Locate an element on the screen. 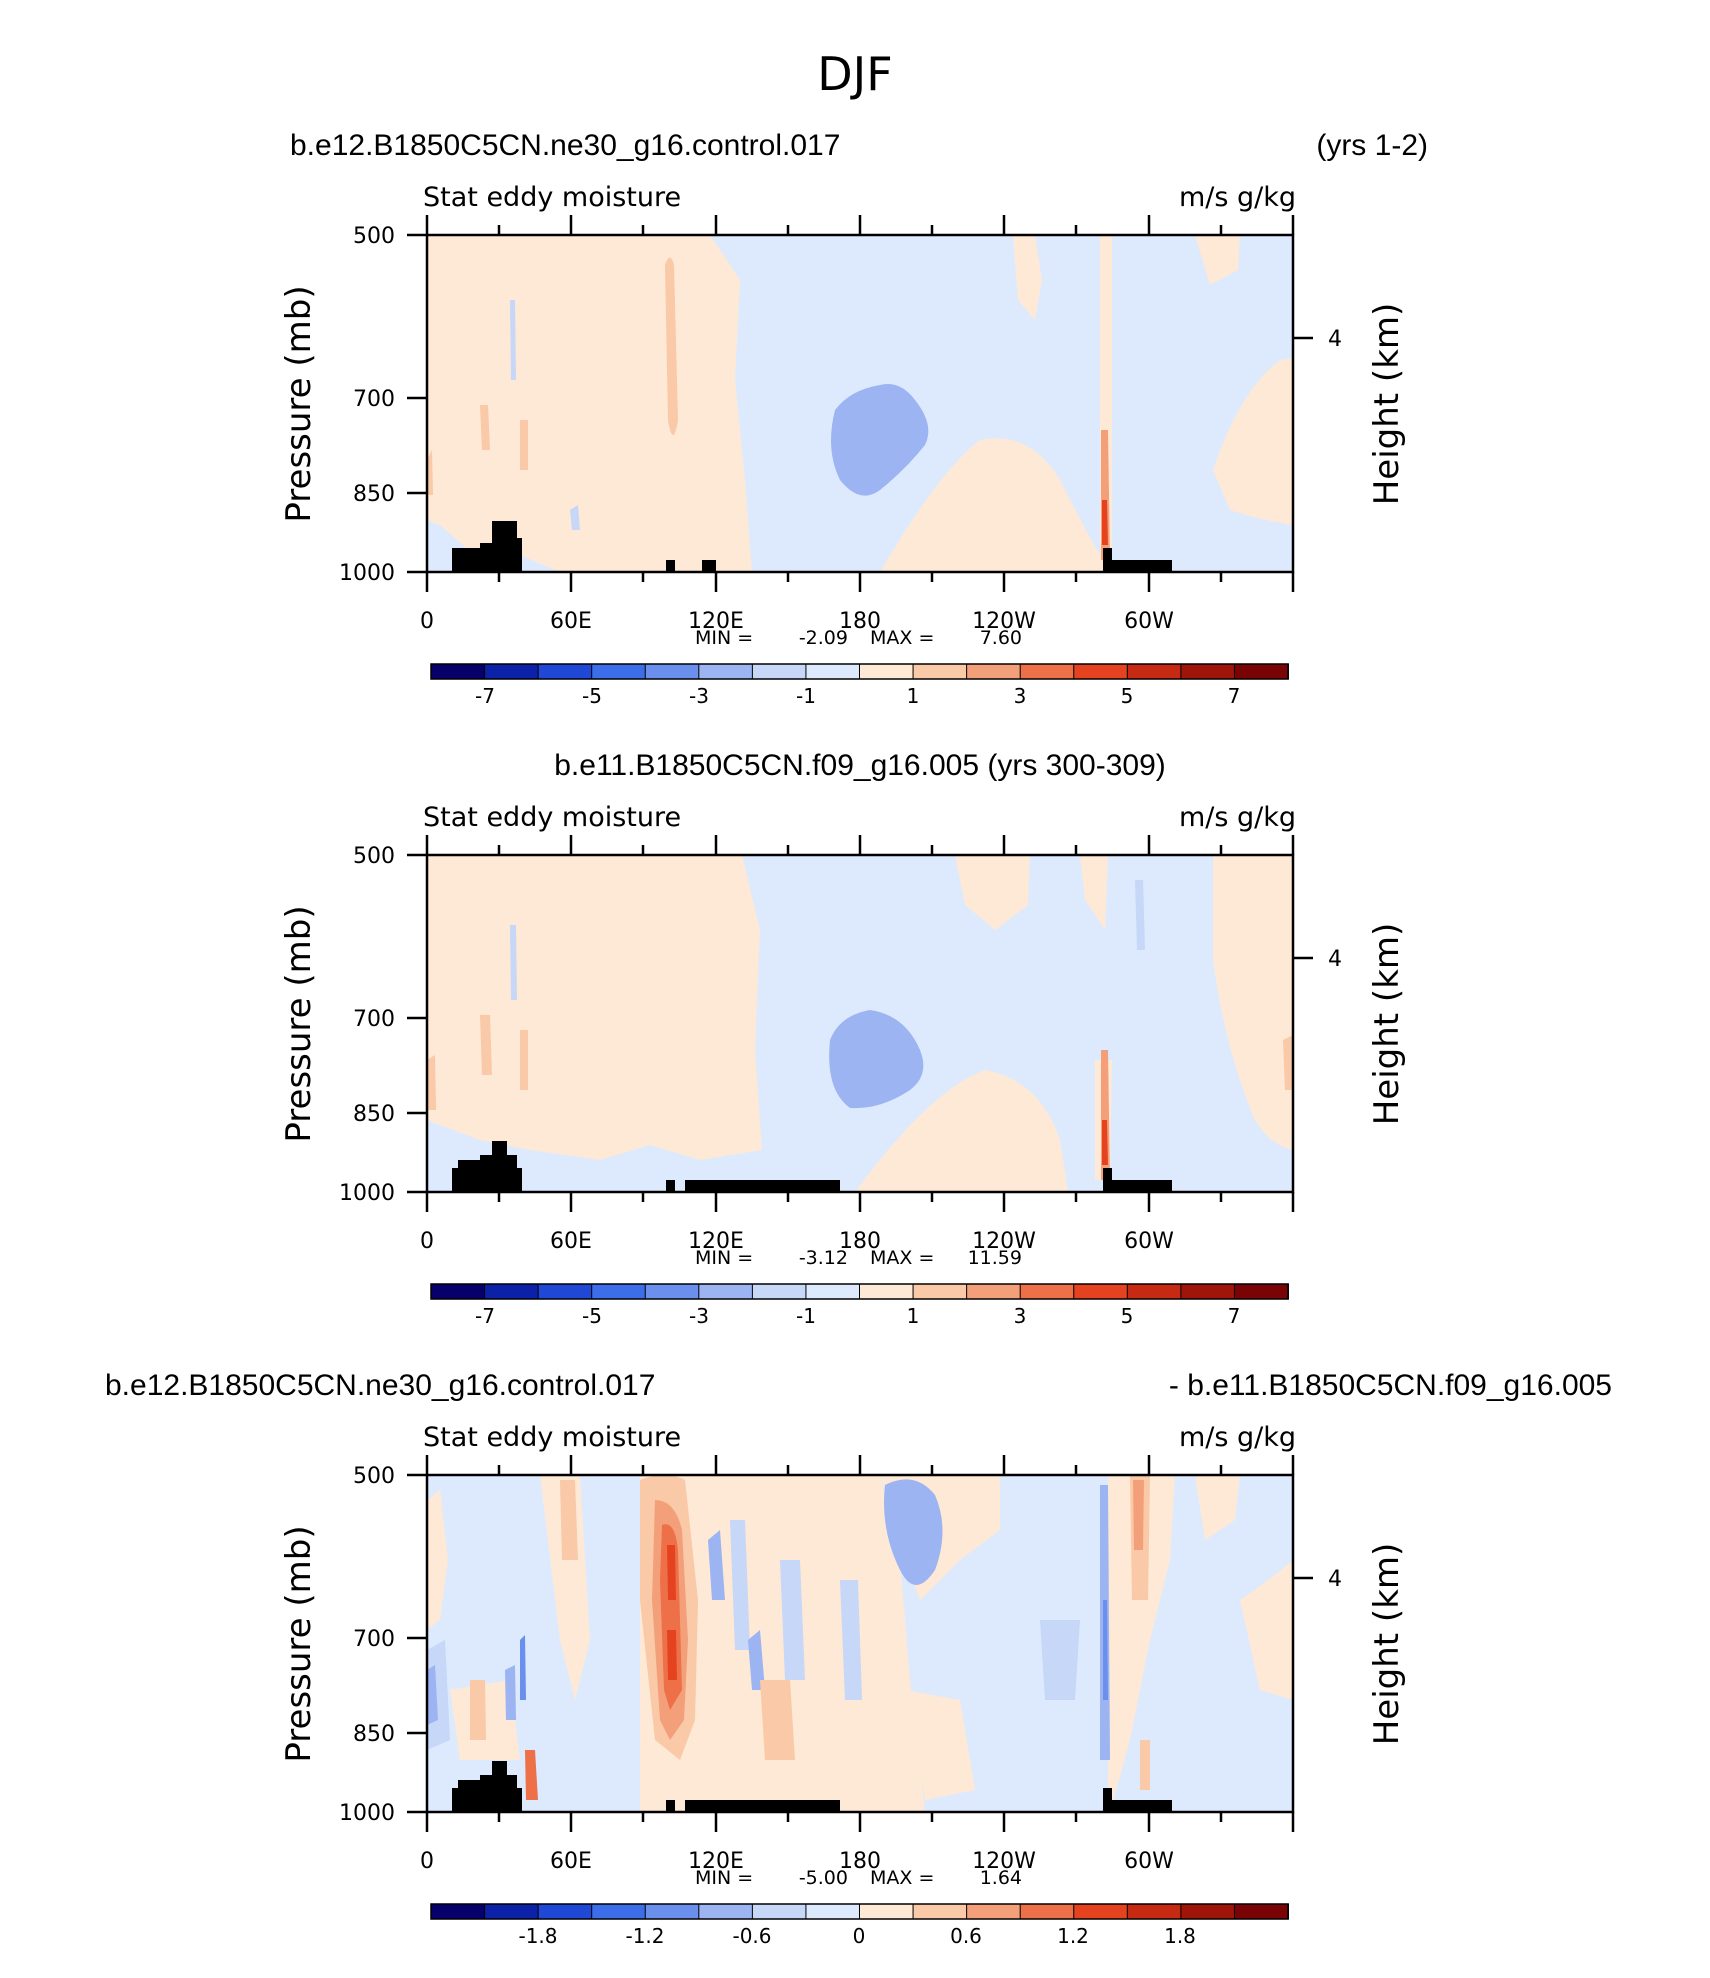 This screenshot has height=1978, width=1710. min-value: -5.00 is located at coordinates (823, 1878).